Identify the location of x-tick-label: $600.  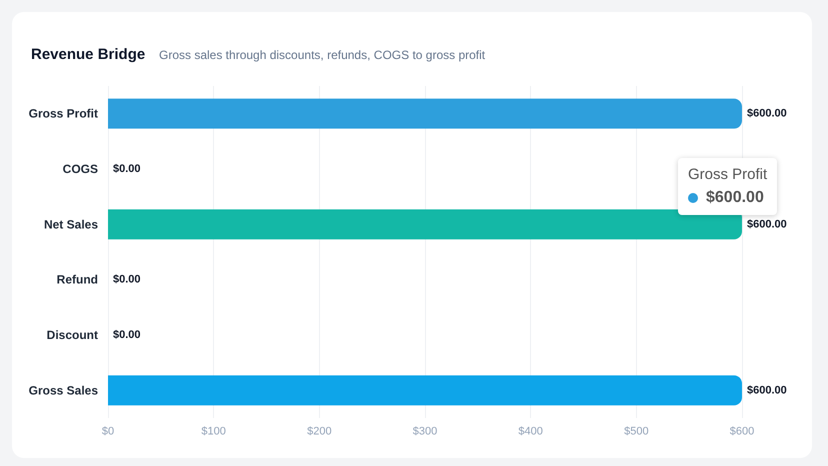
(742, 432).